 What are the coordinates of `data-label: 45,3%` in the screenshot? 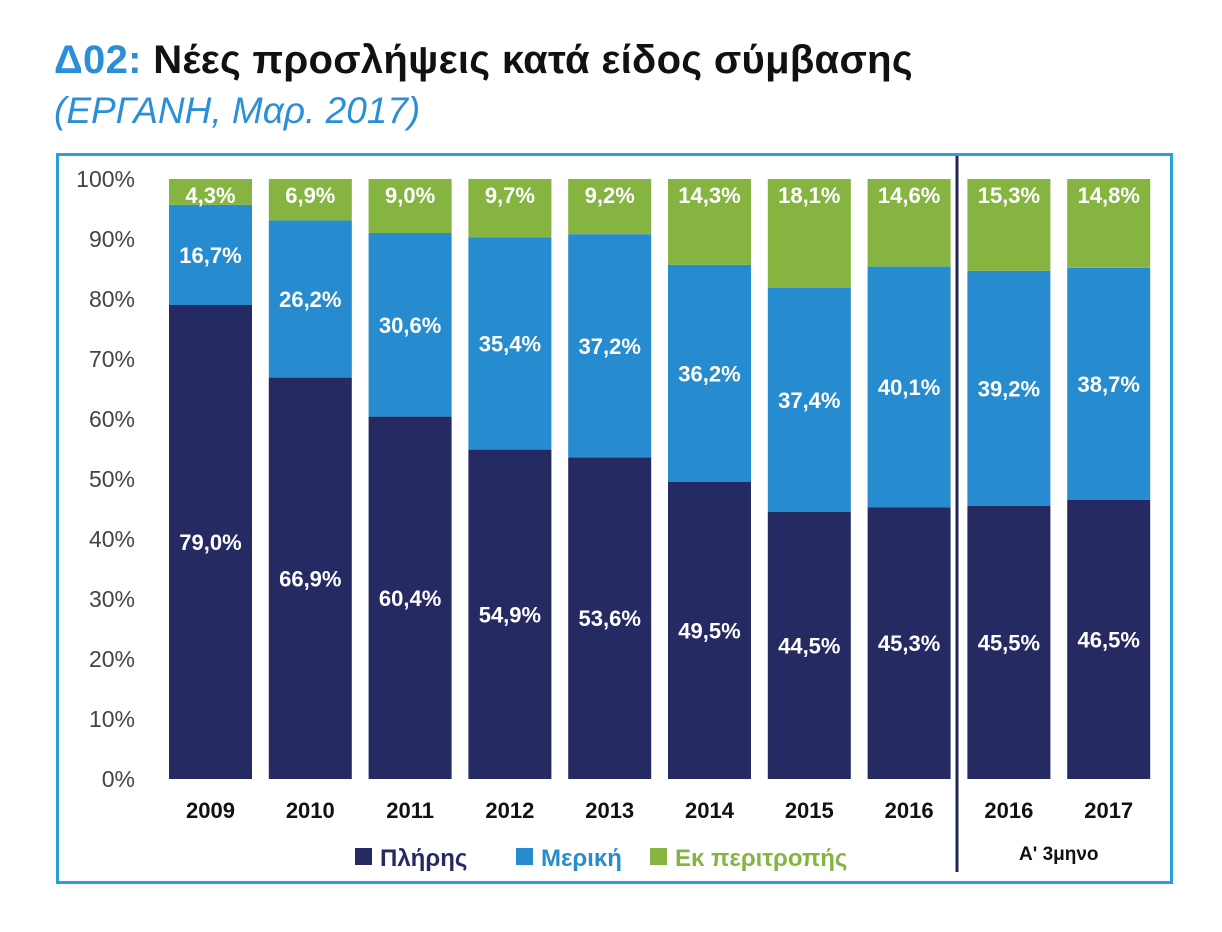 It's located at (909, 643).